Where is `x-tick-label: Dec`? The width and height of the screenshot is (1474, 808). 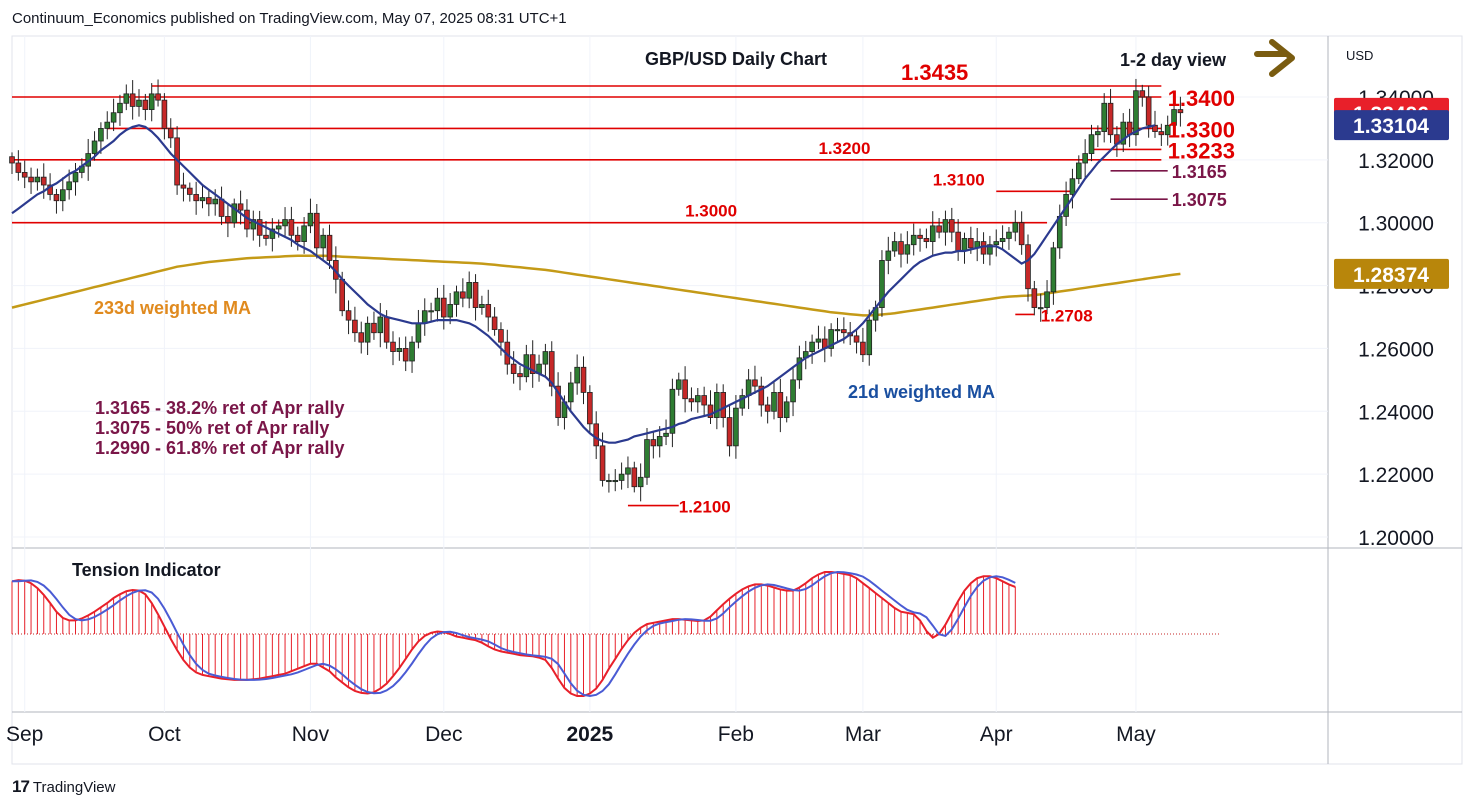
x-tick-label: Dec is located at coordinates (443, 734).